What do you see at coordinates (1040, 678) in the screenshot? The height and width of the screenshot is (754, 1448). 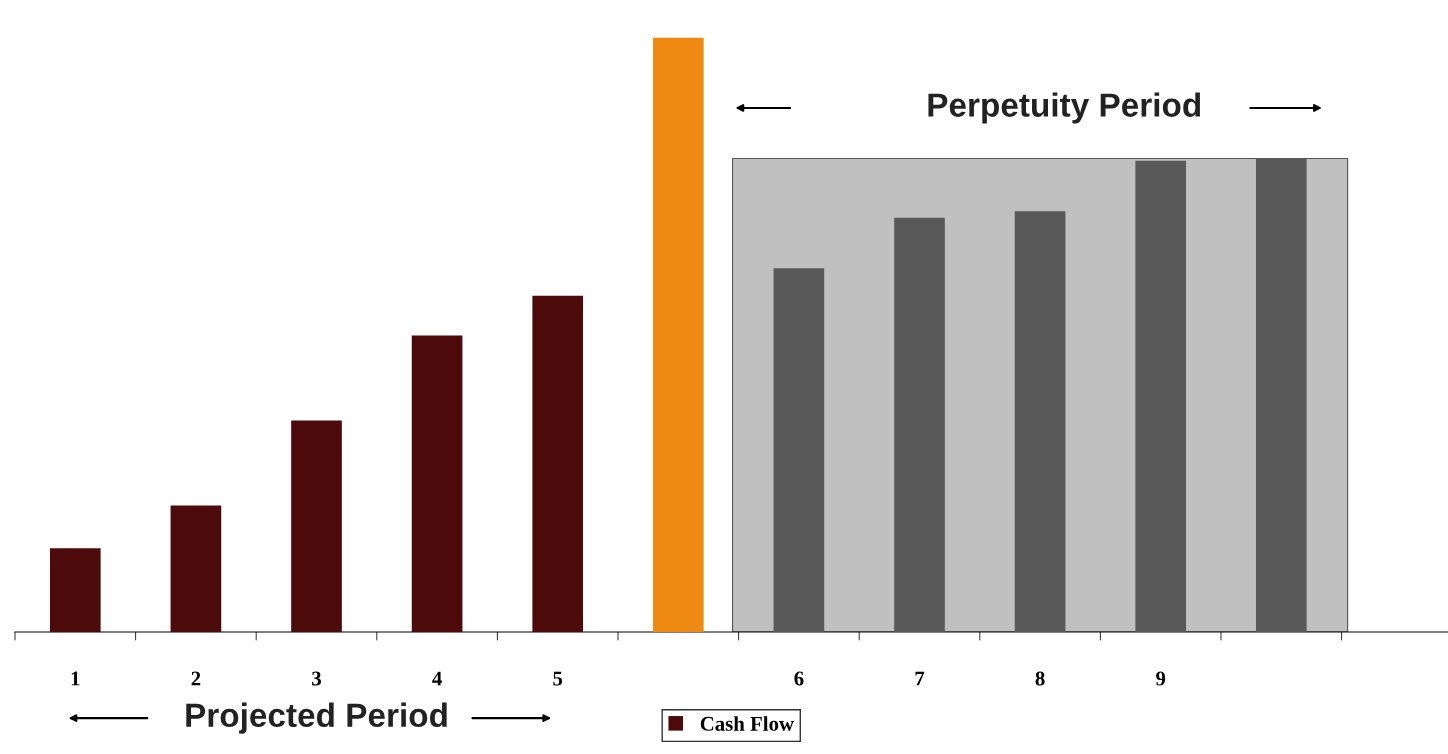 I see `x-tick-label: 8` at bounding box center [1040, 678].